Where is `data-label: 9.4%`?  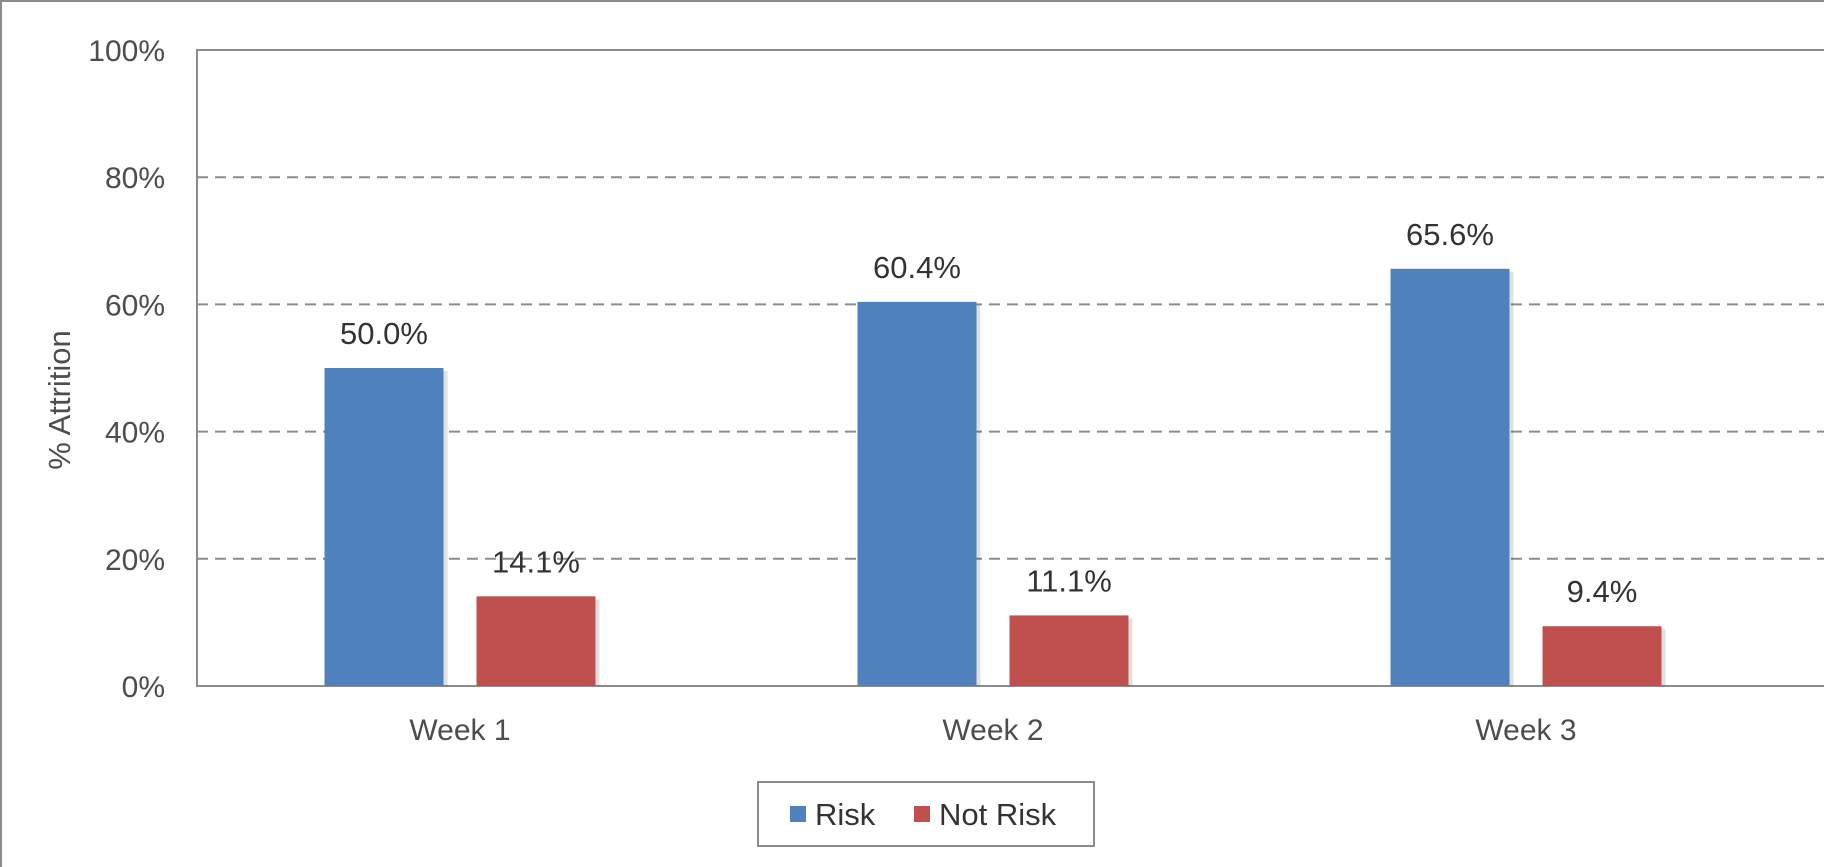 data-label: 9.4% is located at coordinates (1602, 591).